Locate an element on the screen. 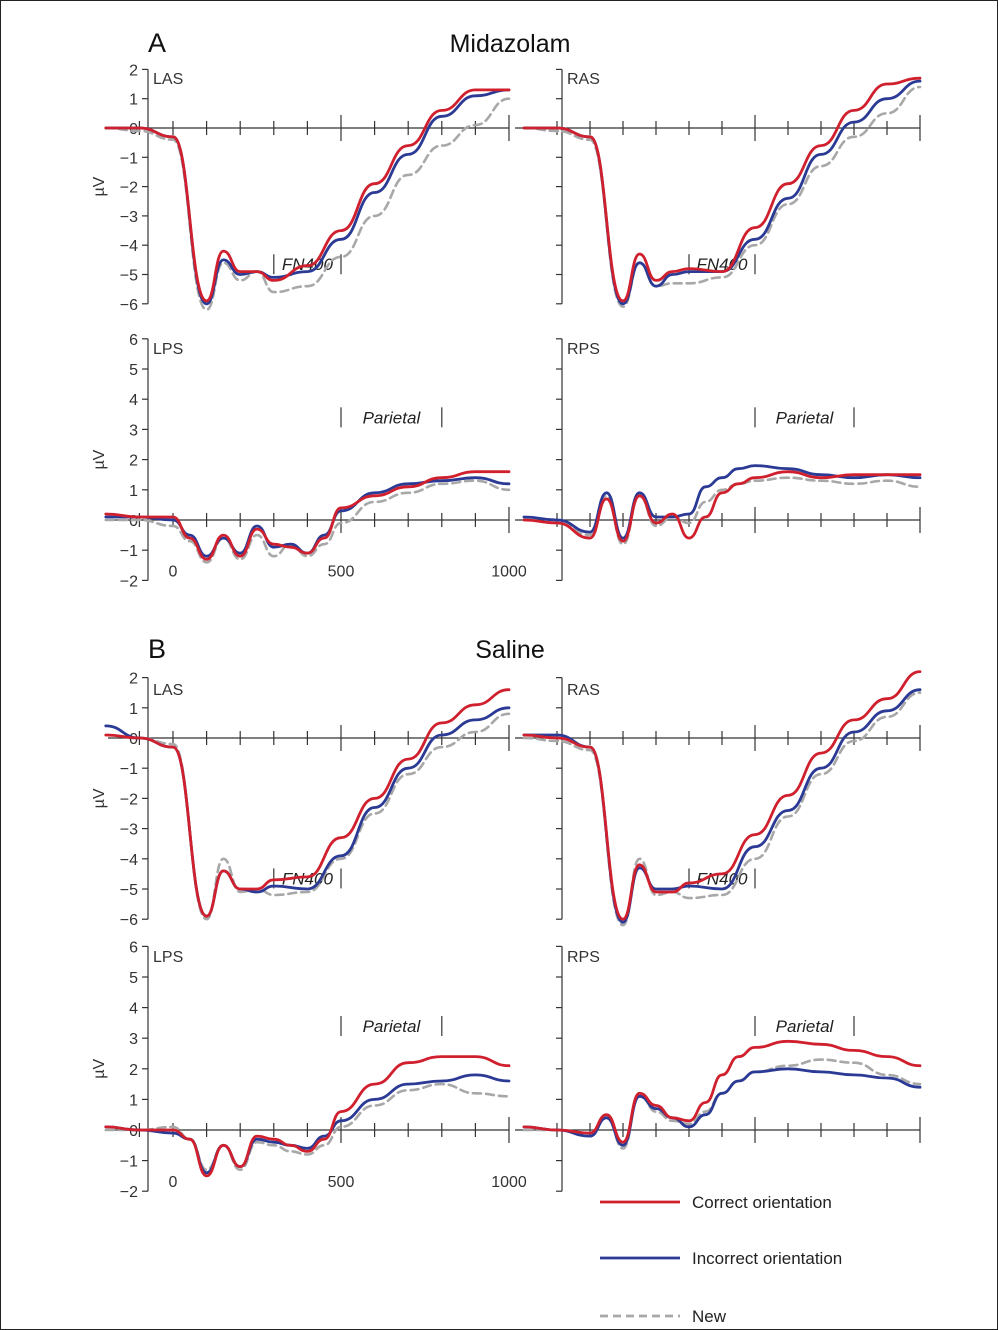 The width and height of the screenshot is (998, 1330). site-lps-b: 6 5 4 3 2 1 0 −1 −2 µV LPS Parietal 0 500 1000 is located at coordinates (309, 1070).